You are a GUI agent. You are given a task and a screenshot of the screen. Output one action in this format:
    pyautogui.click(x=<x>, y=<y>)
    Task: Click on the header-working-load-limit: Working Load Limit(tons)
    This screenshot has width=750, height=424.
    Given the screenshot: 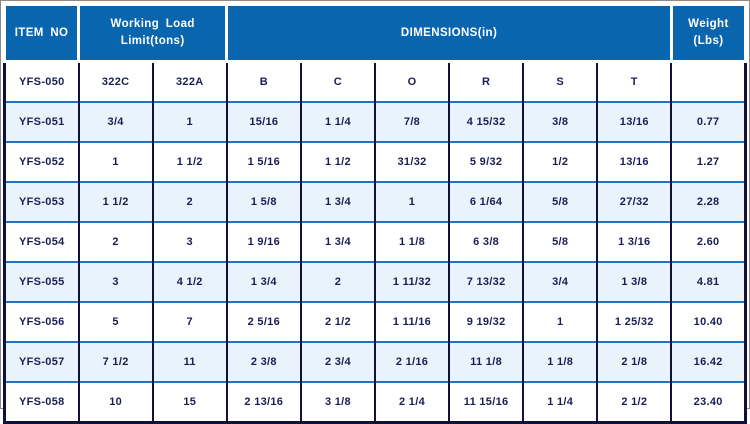 What is the action you would take?
    pyautogui.click(x=153, y=33)
    